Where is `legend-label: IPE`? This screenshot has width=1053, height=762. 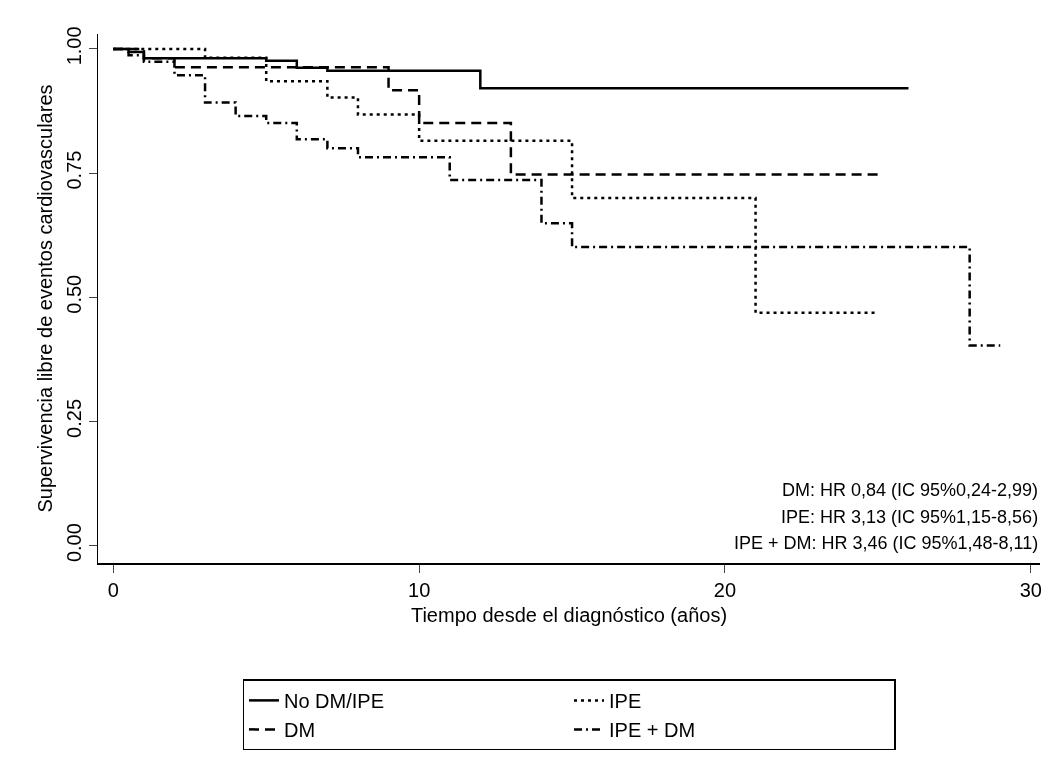
legend-label: IPE is located at coordinates (625, 701).